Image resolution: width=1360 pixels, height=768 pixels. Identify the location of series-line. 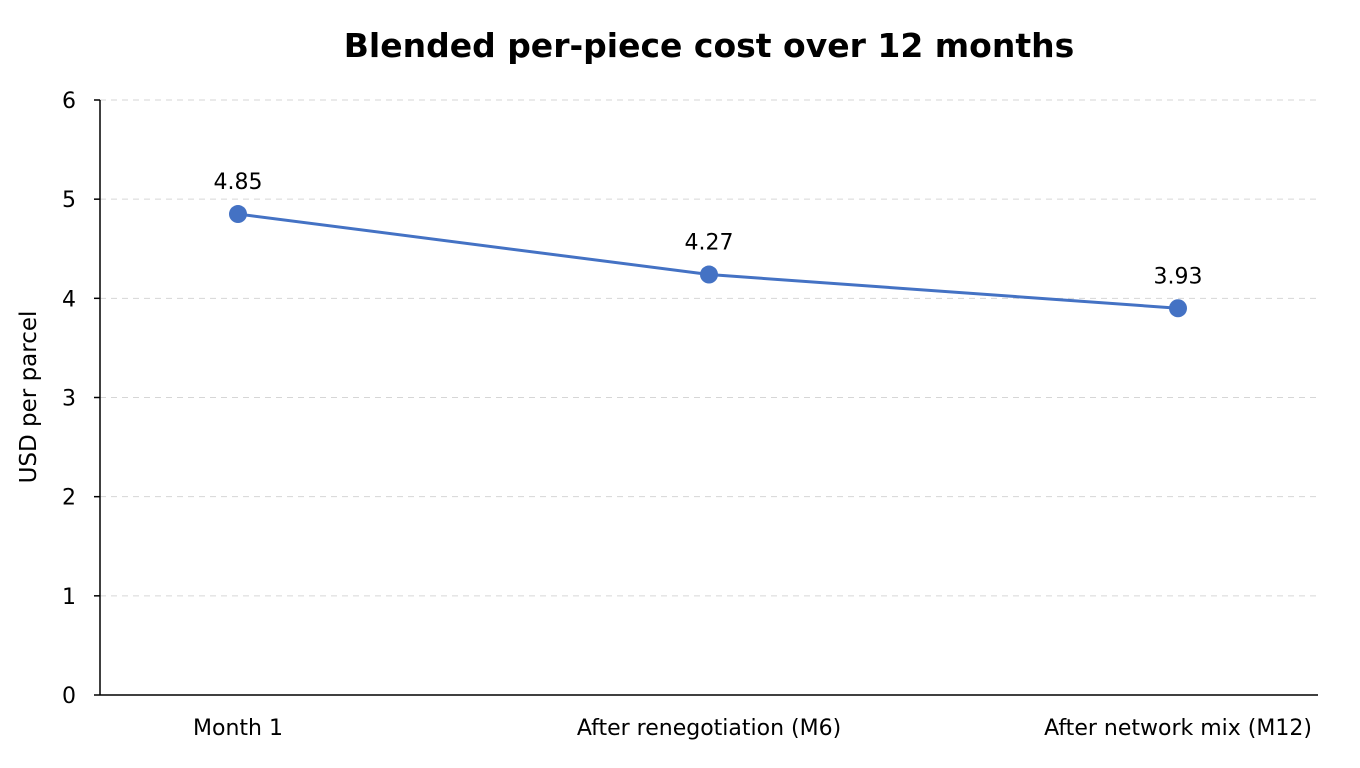
(708, 261).